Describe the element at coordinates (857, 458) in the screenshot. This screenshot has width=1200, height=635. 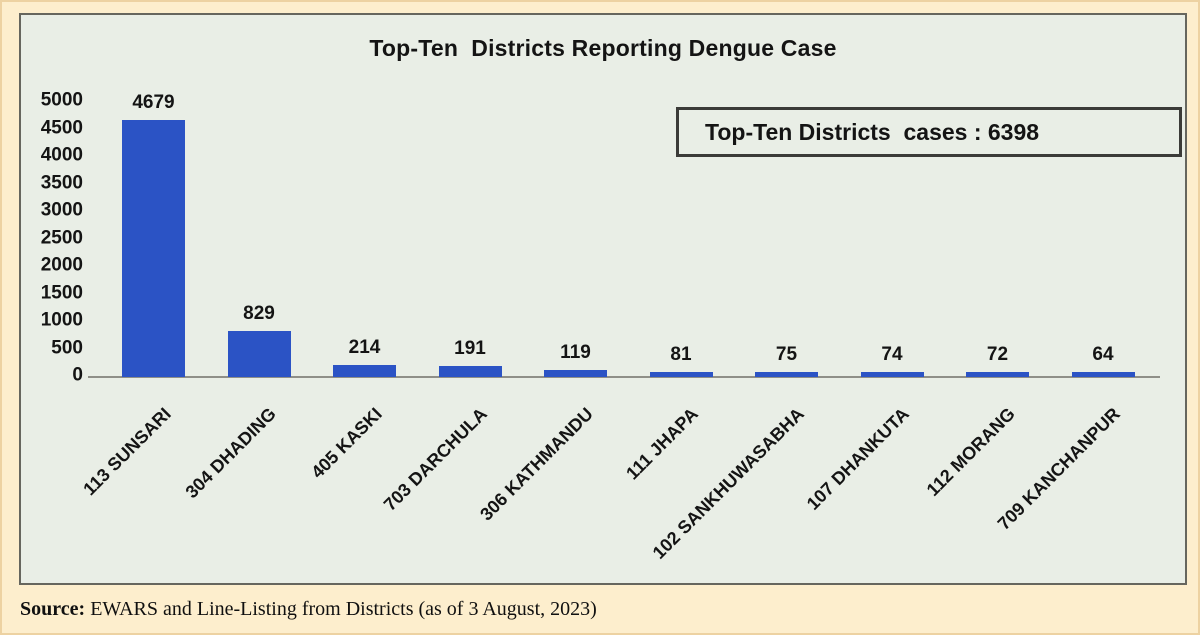
I see `x-axis-category-label: 107 DHANKUTA` at that location.